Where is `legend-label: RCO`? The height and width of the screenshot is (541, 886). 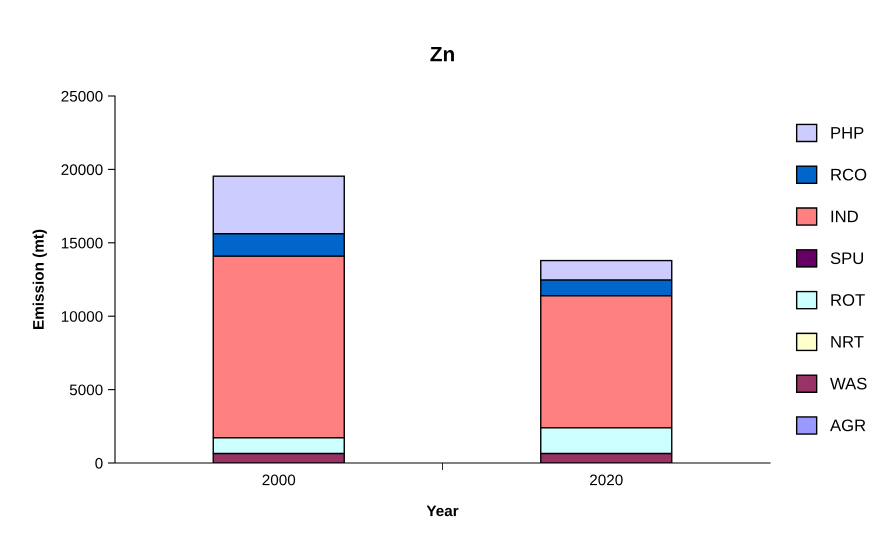 legend-label: RCO is located at coordinates (848, 174).